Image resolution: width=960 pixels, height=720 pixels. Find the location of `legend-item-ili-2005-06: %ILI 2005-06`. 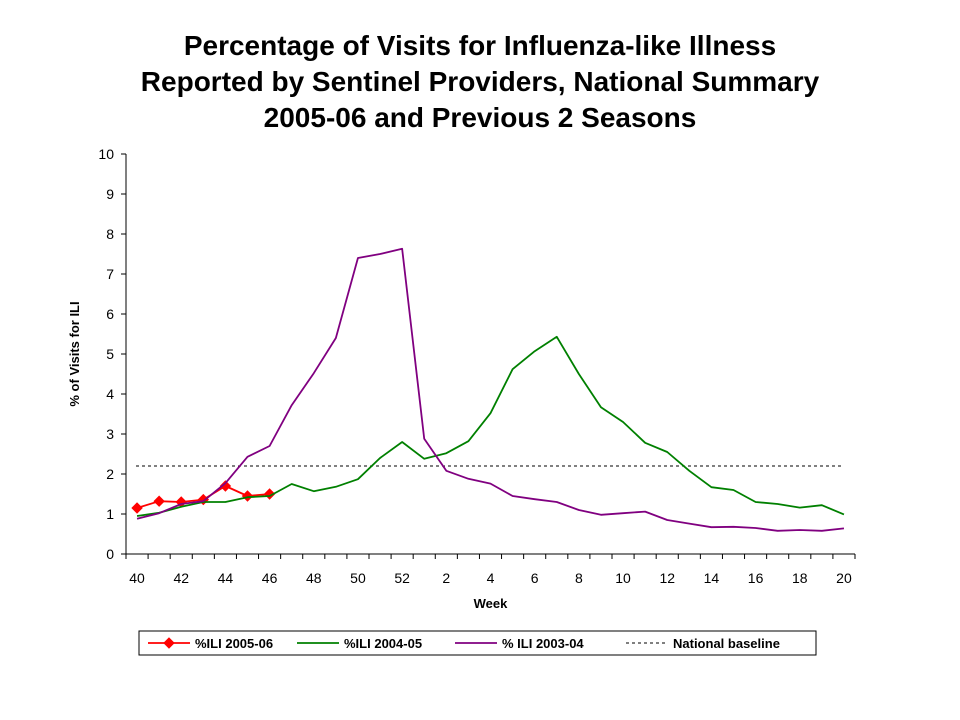

legend-item-ili-2005-06: %ILI 2005-06 is located at coordinates (210, 643).